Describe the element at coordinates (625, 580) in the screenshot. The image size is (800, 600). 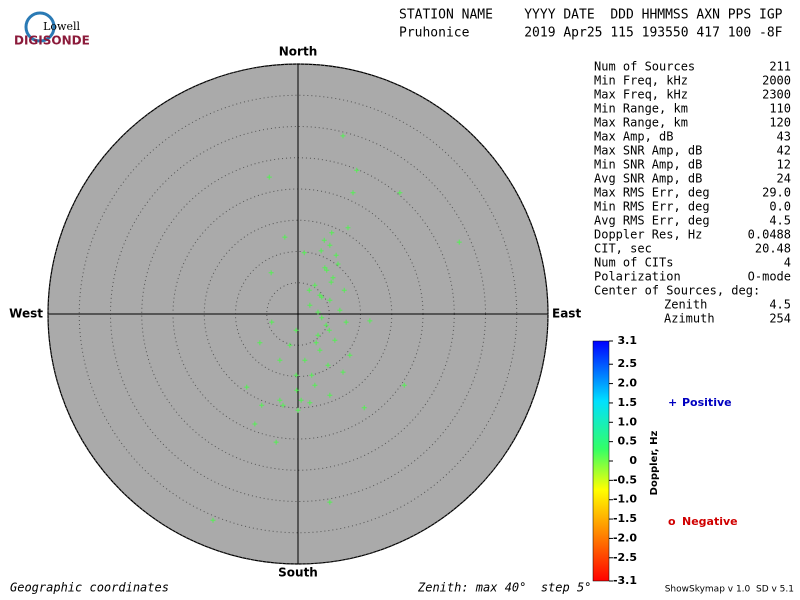
I see `colorbar-tick-label: -3.1` at that location.